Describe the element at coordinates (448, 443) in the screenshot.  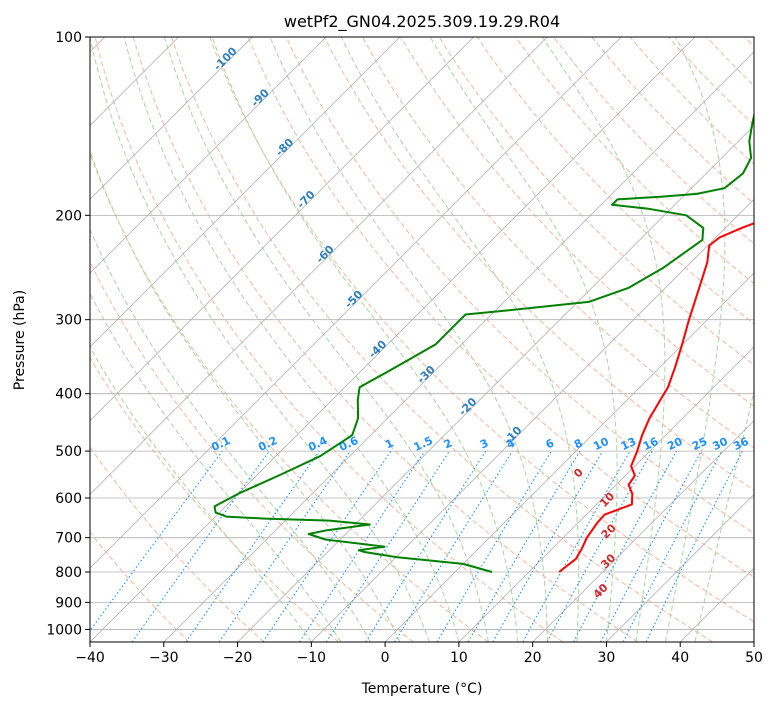
I see `mixing-ratio-label: 2` at that location.